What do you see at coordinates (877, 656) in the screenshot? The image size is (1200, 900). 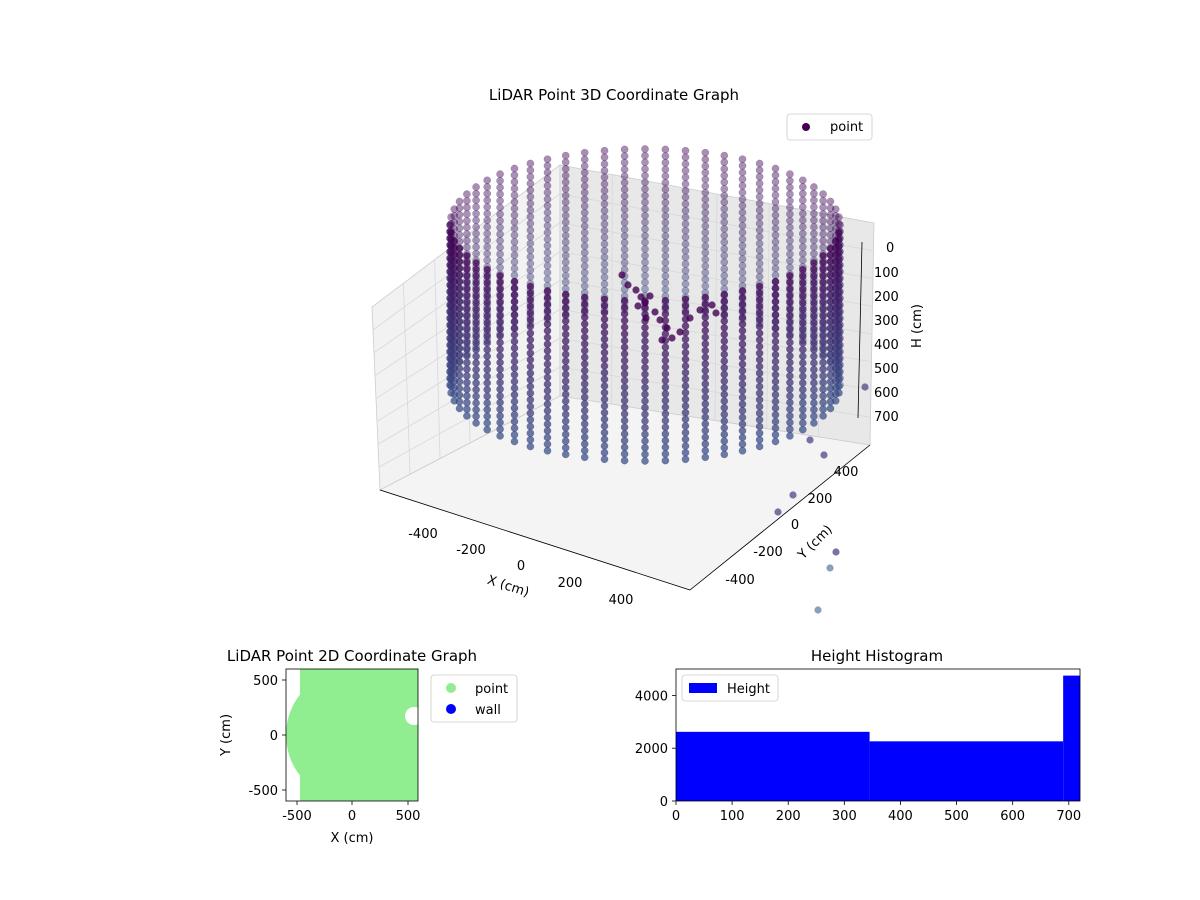 I see `histogram-title: Height Histogram` at bounding box center [877, 656].